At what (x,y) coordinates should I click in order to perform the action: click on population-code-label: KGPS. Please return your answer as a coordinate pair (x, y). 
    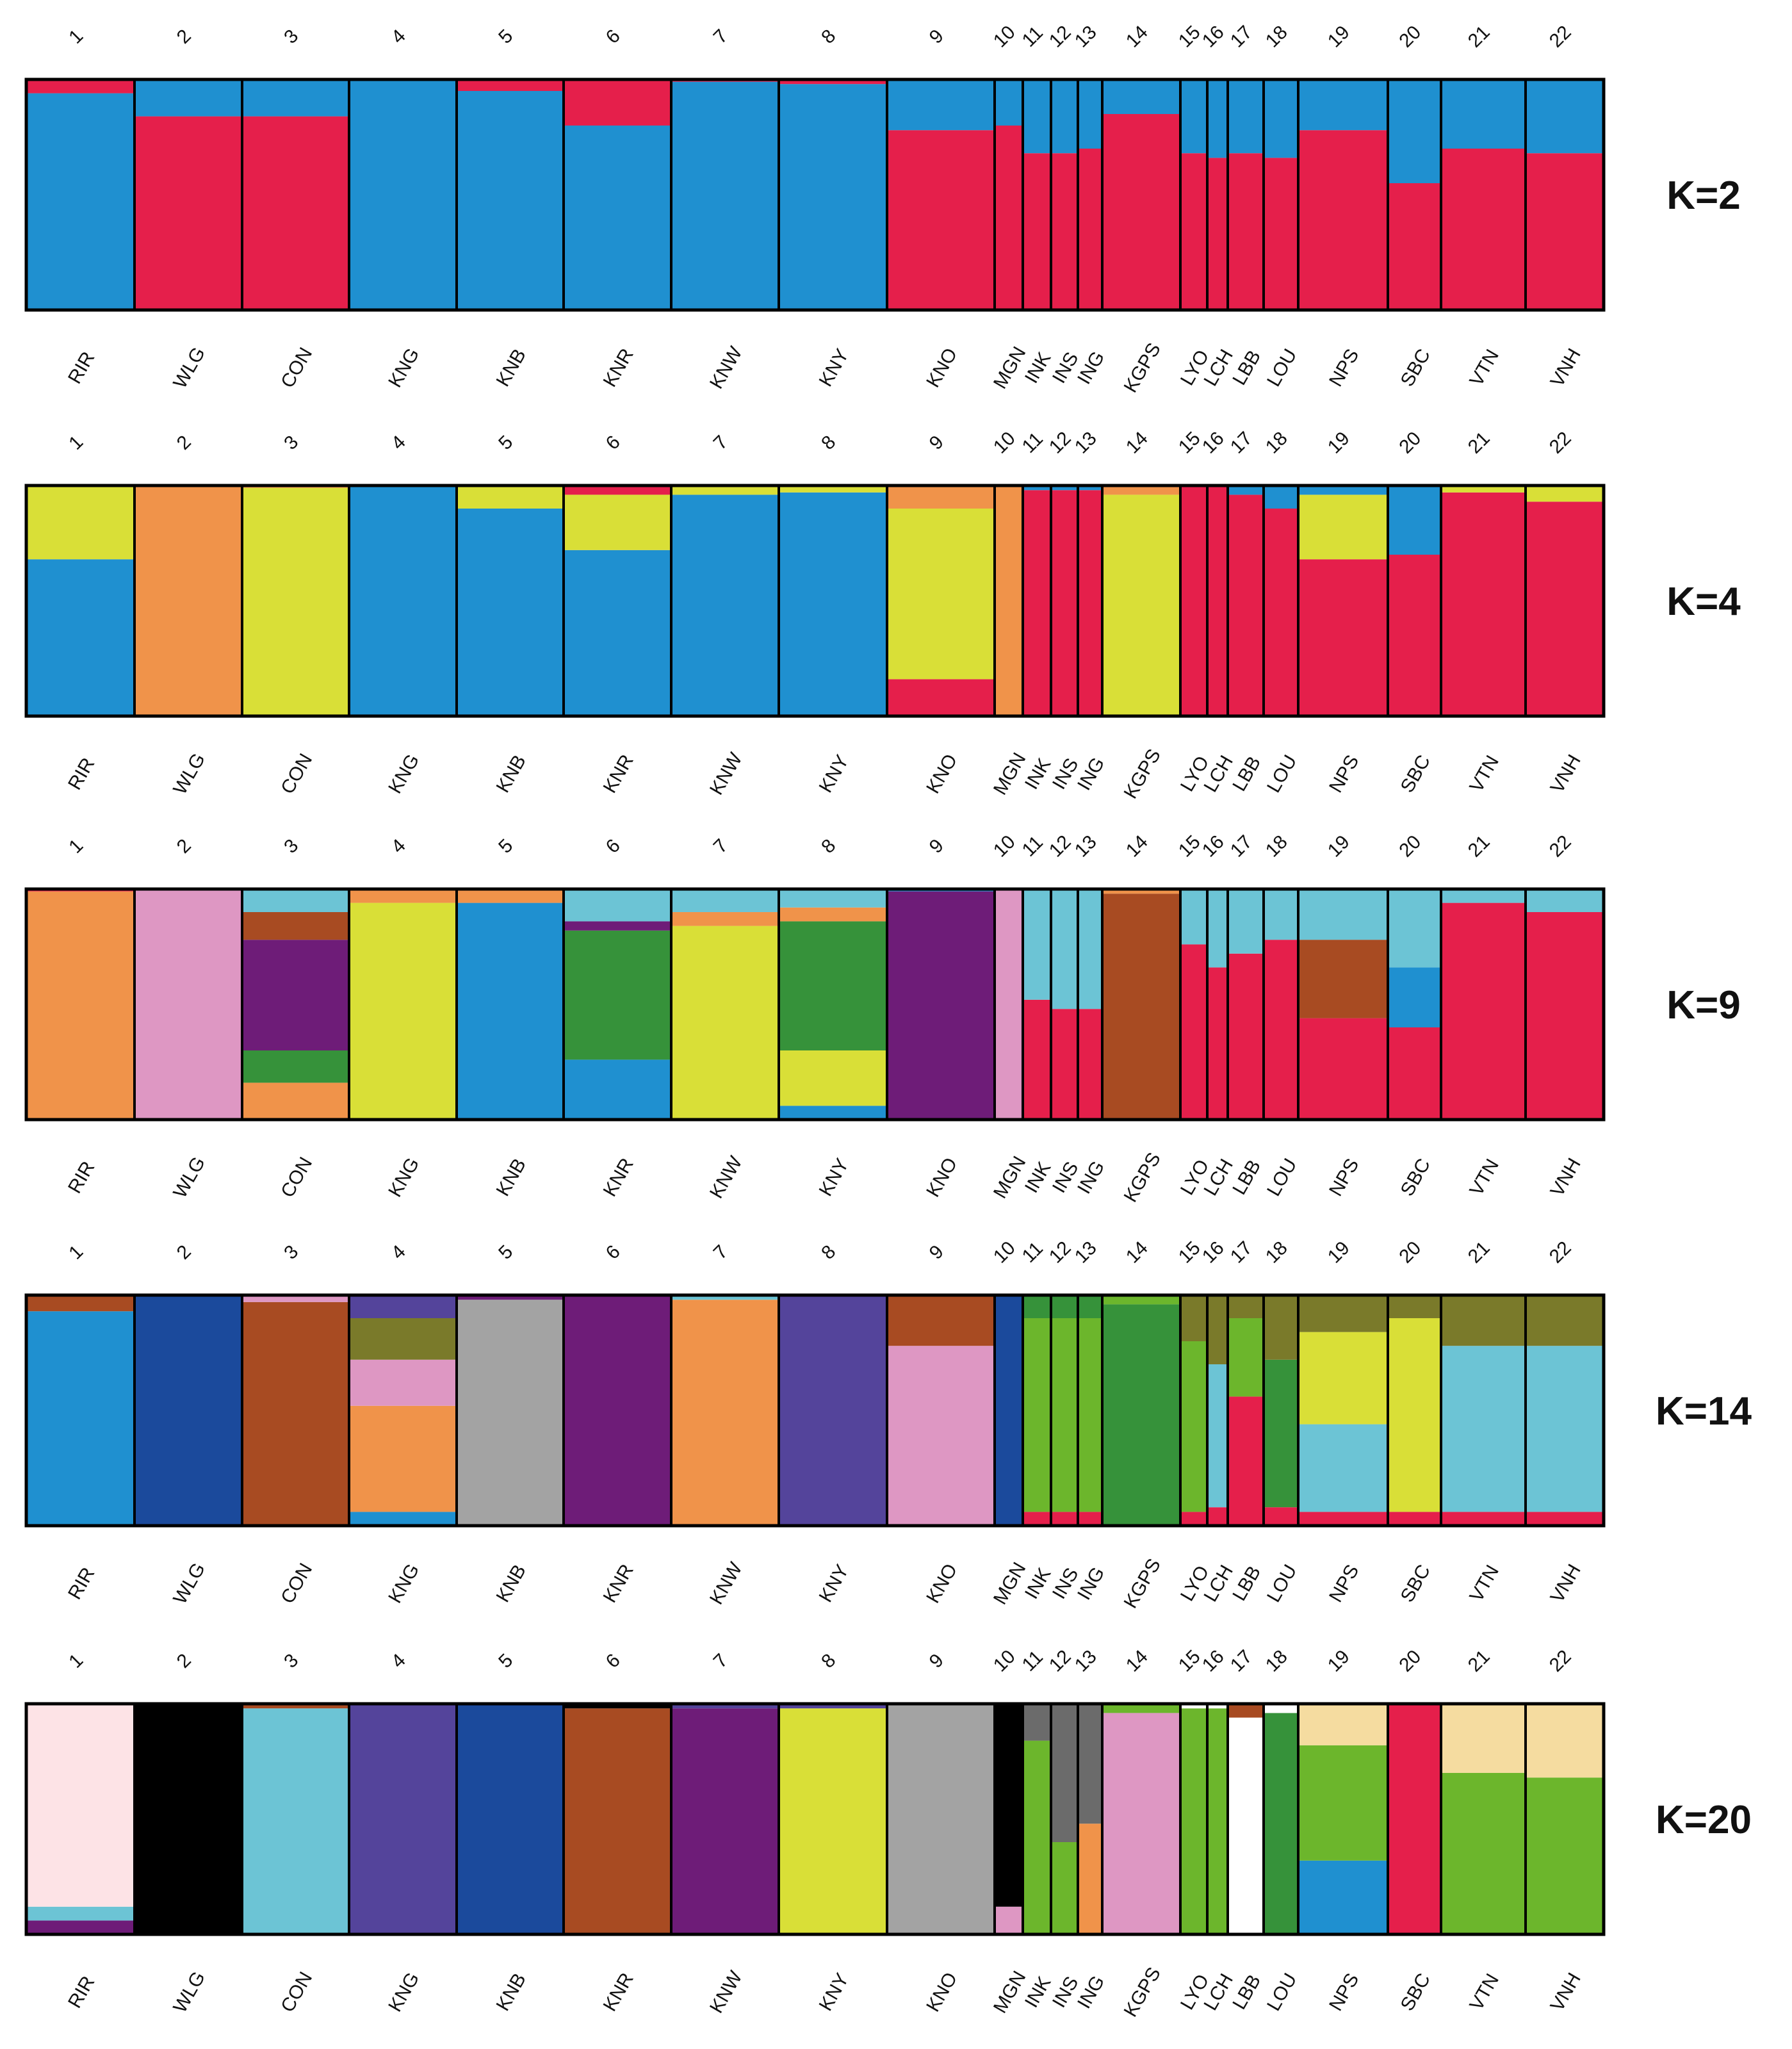
    Looking at the image, I should click on (1142, 1583).